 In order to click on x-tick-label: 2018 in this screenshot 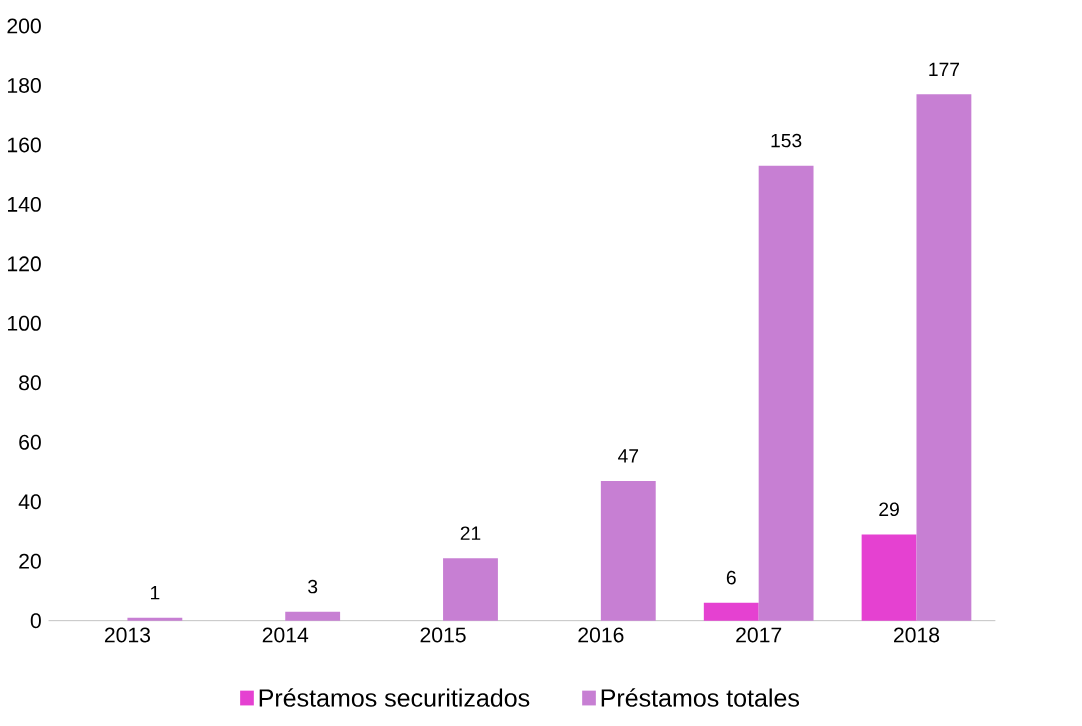, I will do `click(917, 635)`.